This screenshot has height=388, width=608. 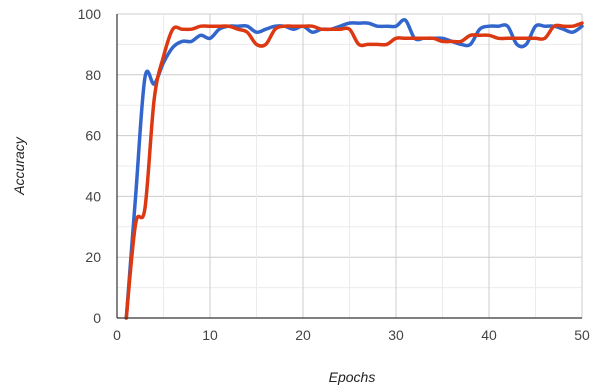 What do you see at coordinates (93, 136) in the screenshot?
I see `y-tick-label: 60` at bounding box center [93, 136].